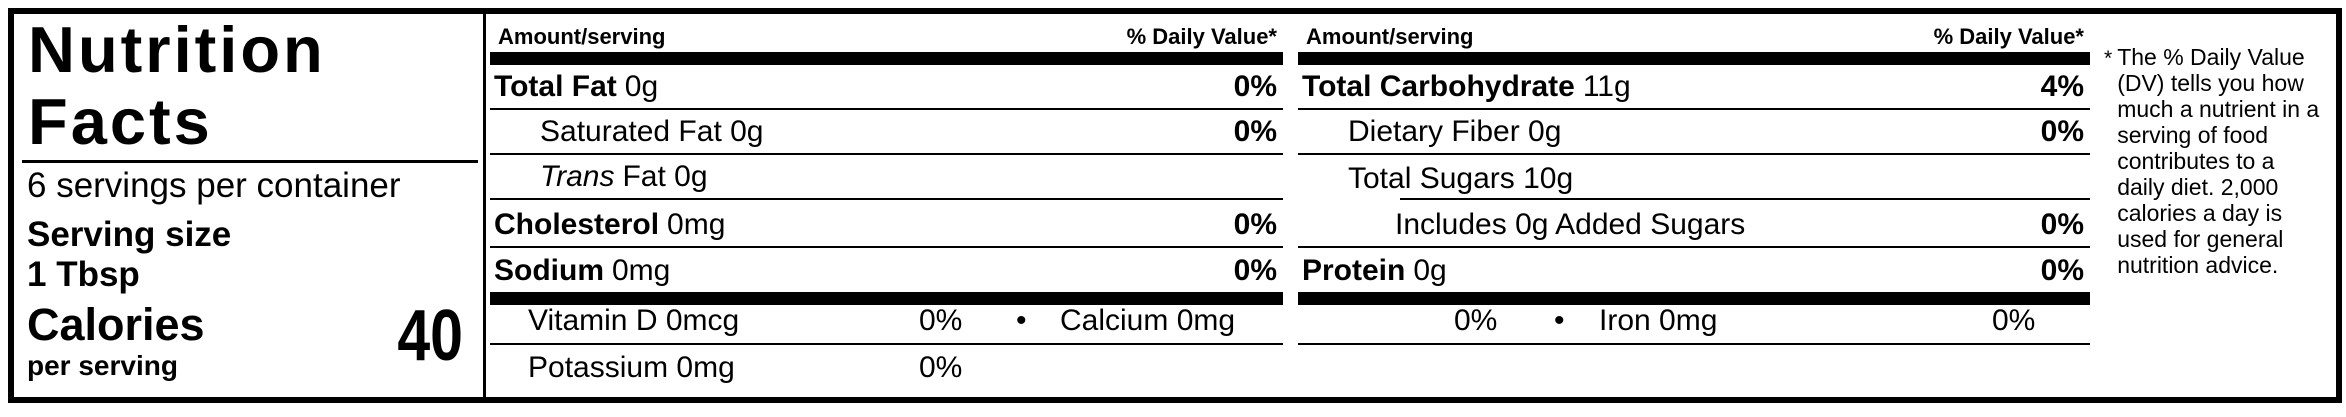 The height and width of the screenshot is (417, 2346). What do you see at coordinates (1255, 131) in the screenshot?
I see `saturated-fat-dv: 0%` at bounding box center [1255, 131].